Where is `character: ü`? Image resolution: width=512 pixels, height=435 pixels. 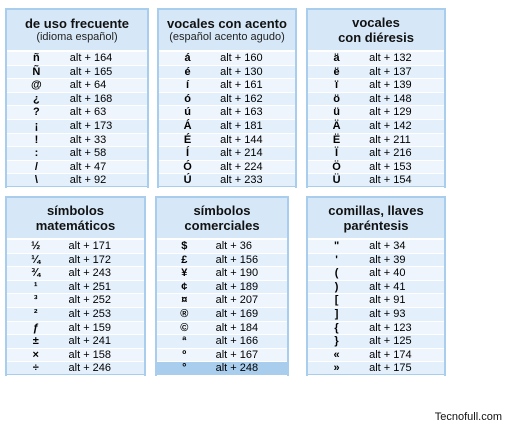
character: ü is located at coordinates (336, 112).